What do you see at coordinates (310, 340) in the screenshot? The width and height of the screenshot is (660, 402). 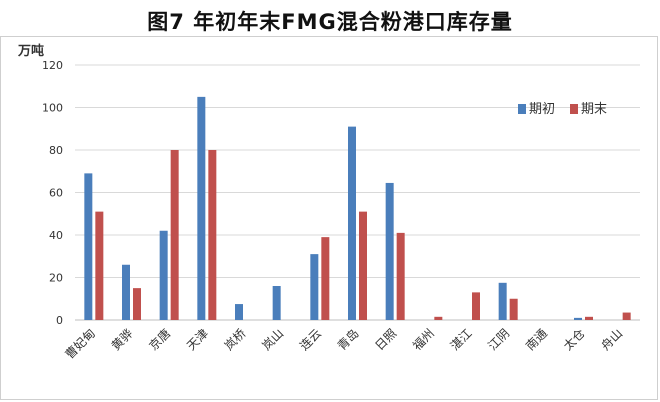 I see `x-tick-label: 连云` at bounding box center [310, 340].